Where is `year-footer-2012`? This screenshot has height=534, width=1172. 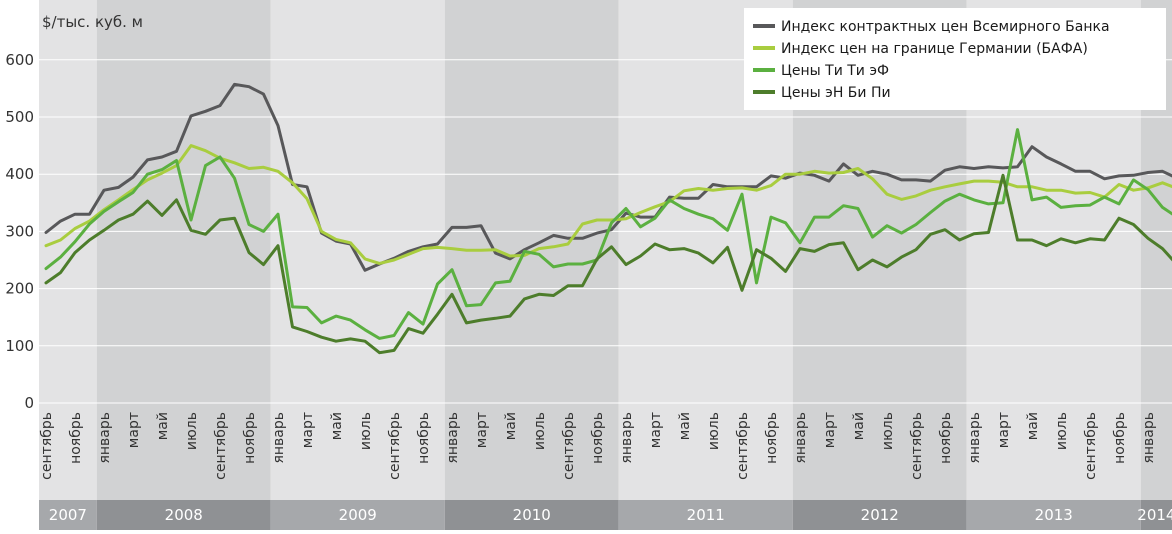 year-footer-2012 is located at coordinates (879, 515).